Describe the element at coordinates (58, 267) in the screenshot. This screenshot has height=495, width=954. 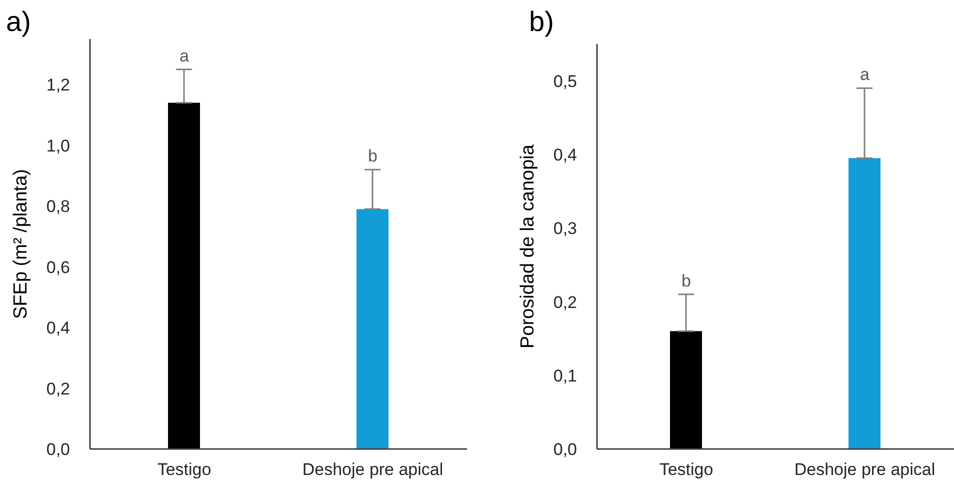
I see `y-tick-label: 0,6` at that location.